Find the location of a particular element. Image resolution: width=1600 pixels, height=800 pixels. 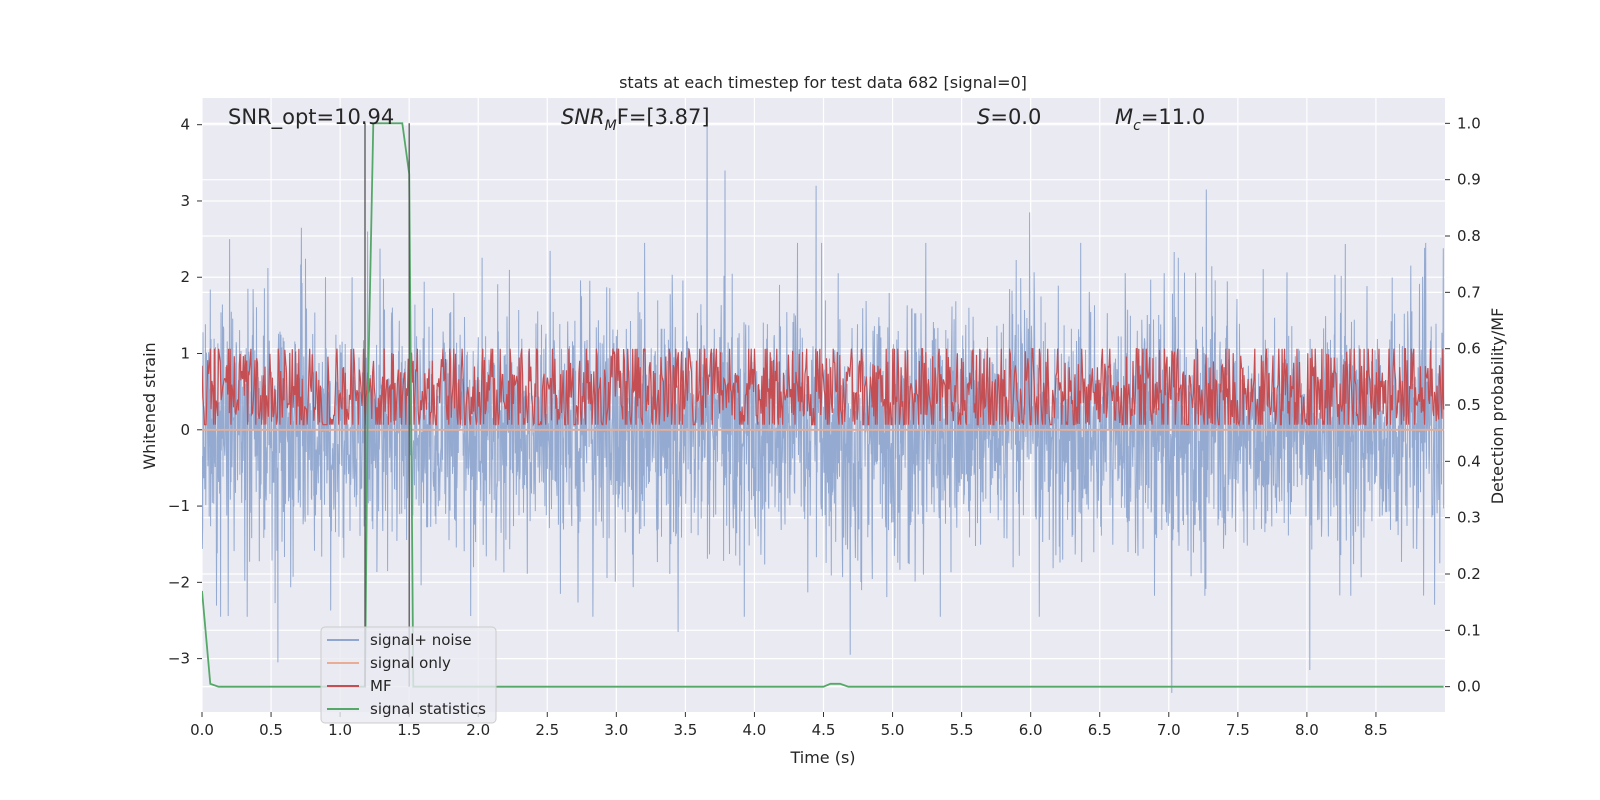

annotation-mc-sub: c is located at coordinates (1137, 126).